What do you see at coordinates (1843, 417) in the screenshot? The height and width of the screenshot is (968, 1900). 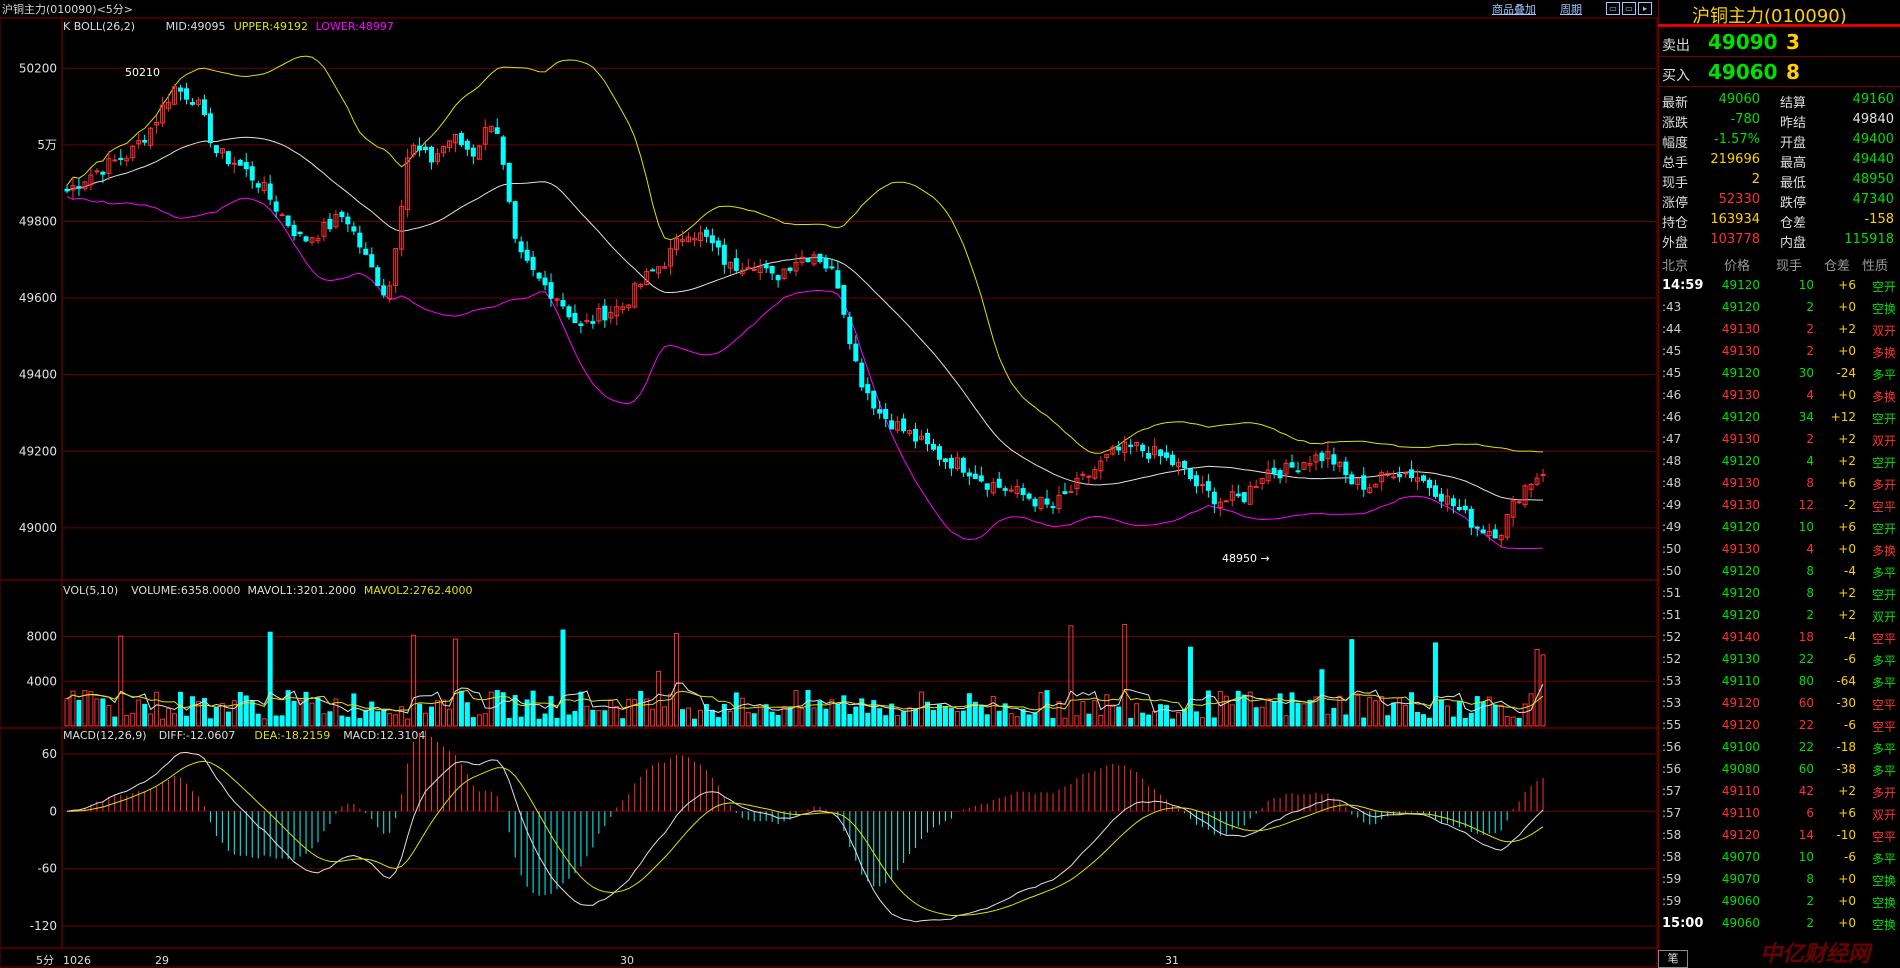 I see `tick-oi: +12` at bounding box center [1843, 417].